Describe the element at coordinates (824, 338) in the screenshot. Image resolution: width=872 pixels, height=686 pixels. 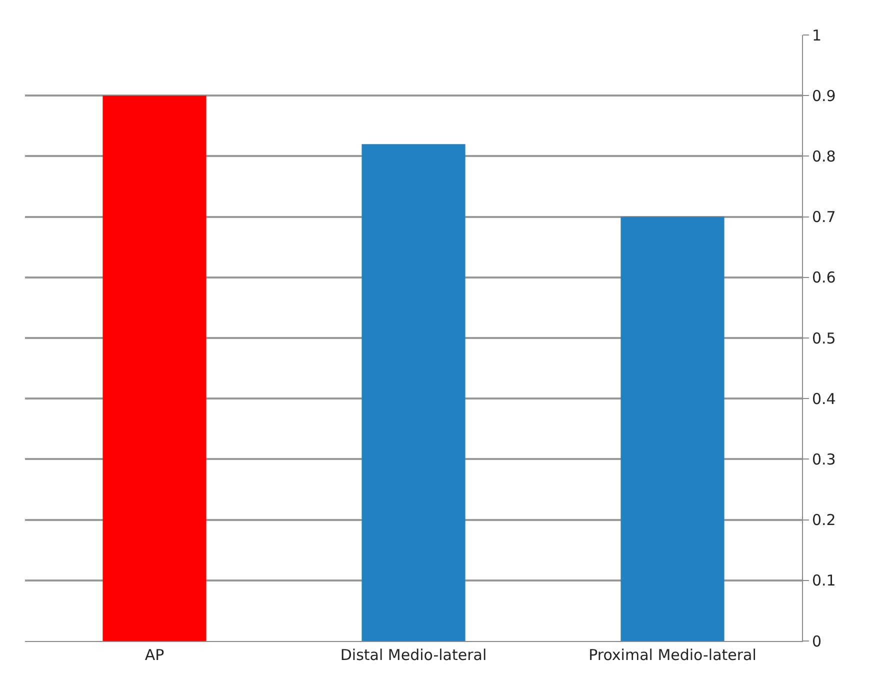
I see `y-tick-label: 0.5` at that location.